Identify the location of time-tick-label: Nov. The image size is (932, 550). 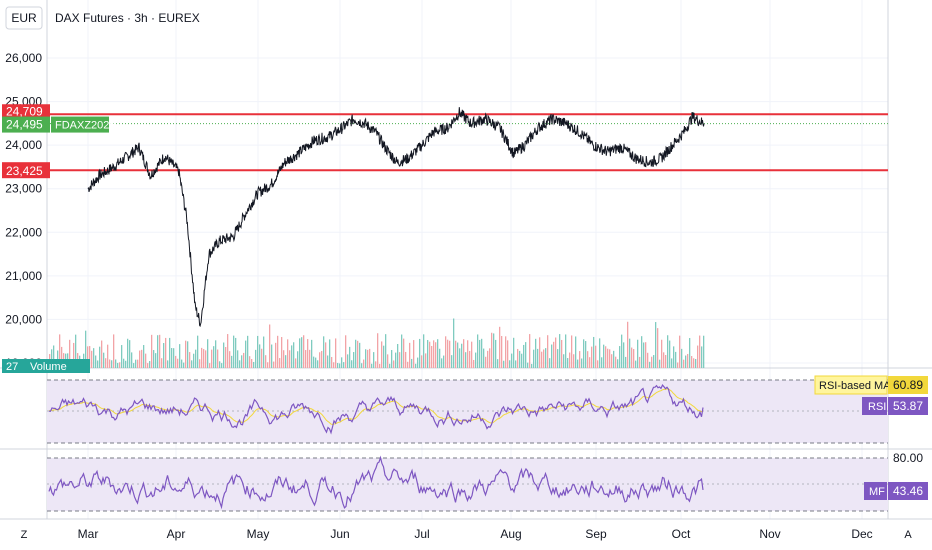
(769, 534).